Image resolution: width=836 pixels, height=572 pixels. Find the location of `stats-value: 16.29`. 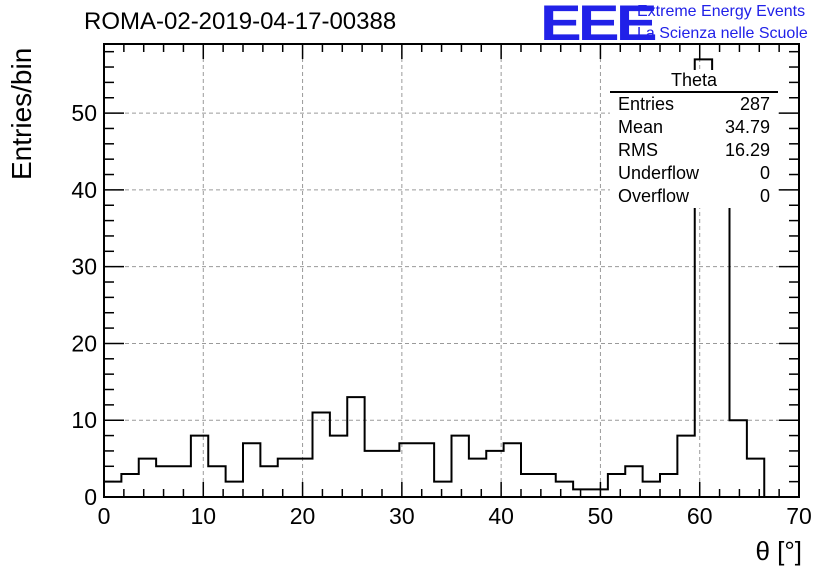

stats-value: 16.29 is located at coordinates (747, 150).